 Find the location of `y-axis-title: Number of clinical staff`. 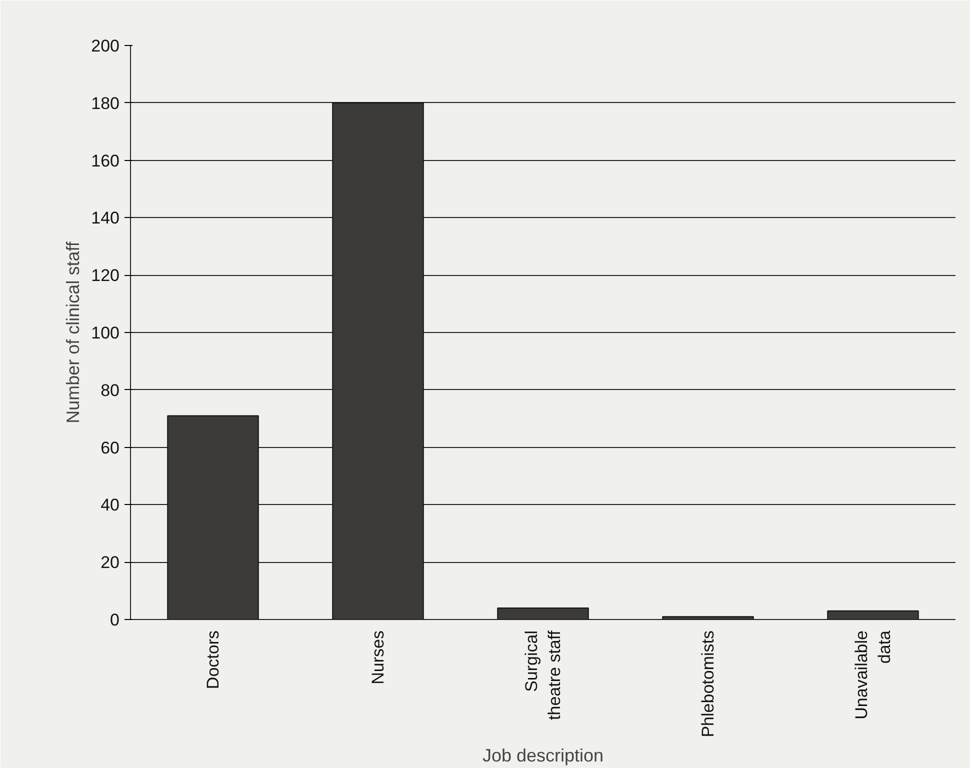

y-axis-title: Number of clinical staff is located at coordinates (73, 332).